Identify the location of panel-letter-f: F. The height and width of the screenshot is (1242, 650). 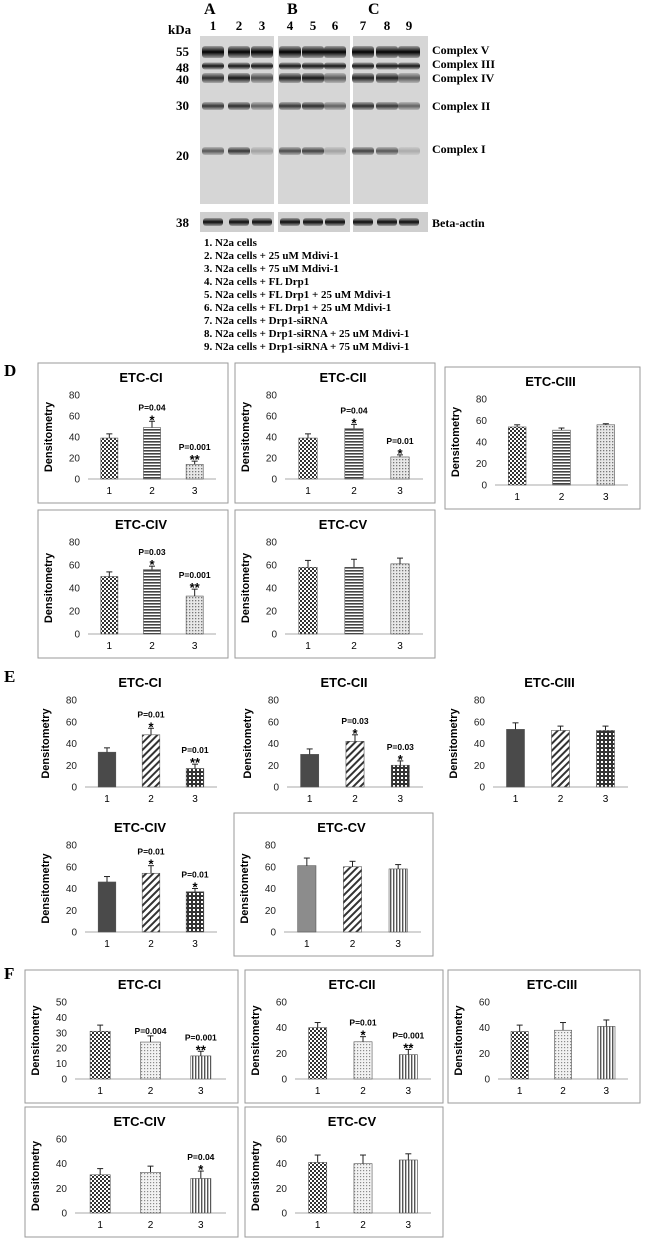
(9, 973).